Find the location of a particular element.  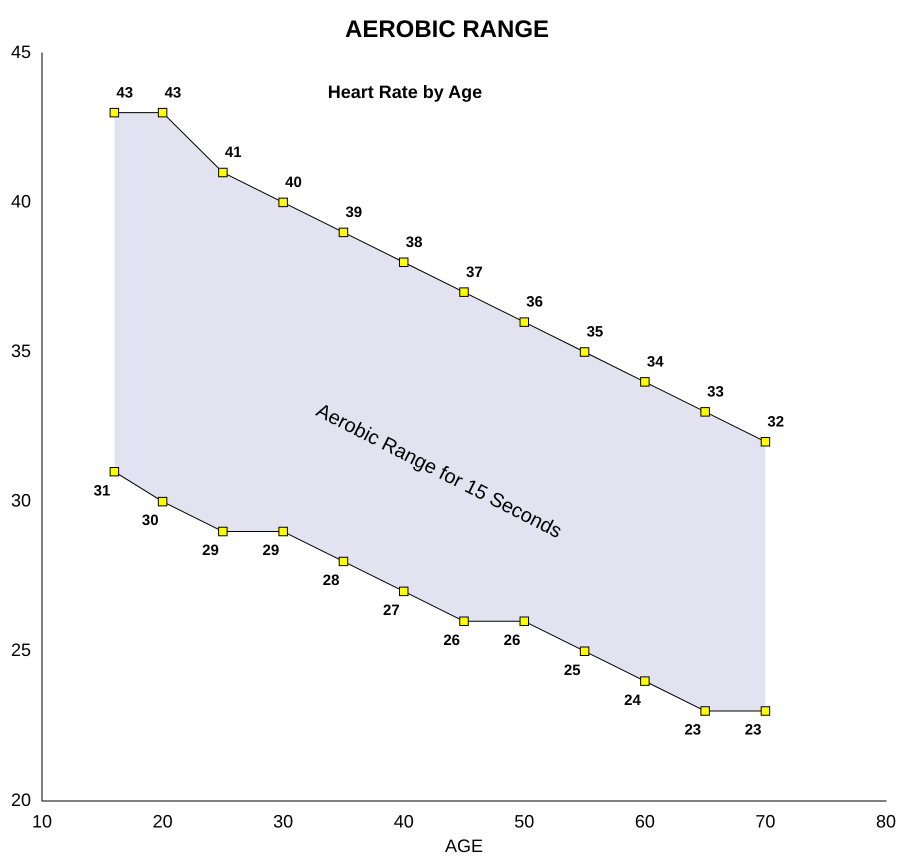

x-tick-label: 30 is located at coordinates (283, 822).